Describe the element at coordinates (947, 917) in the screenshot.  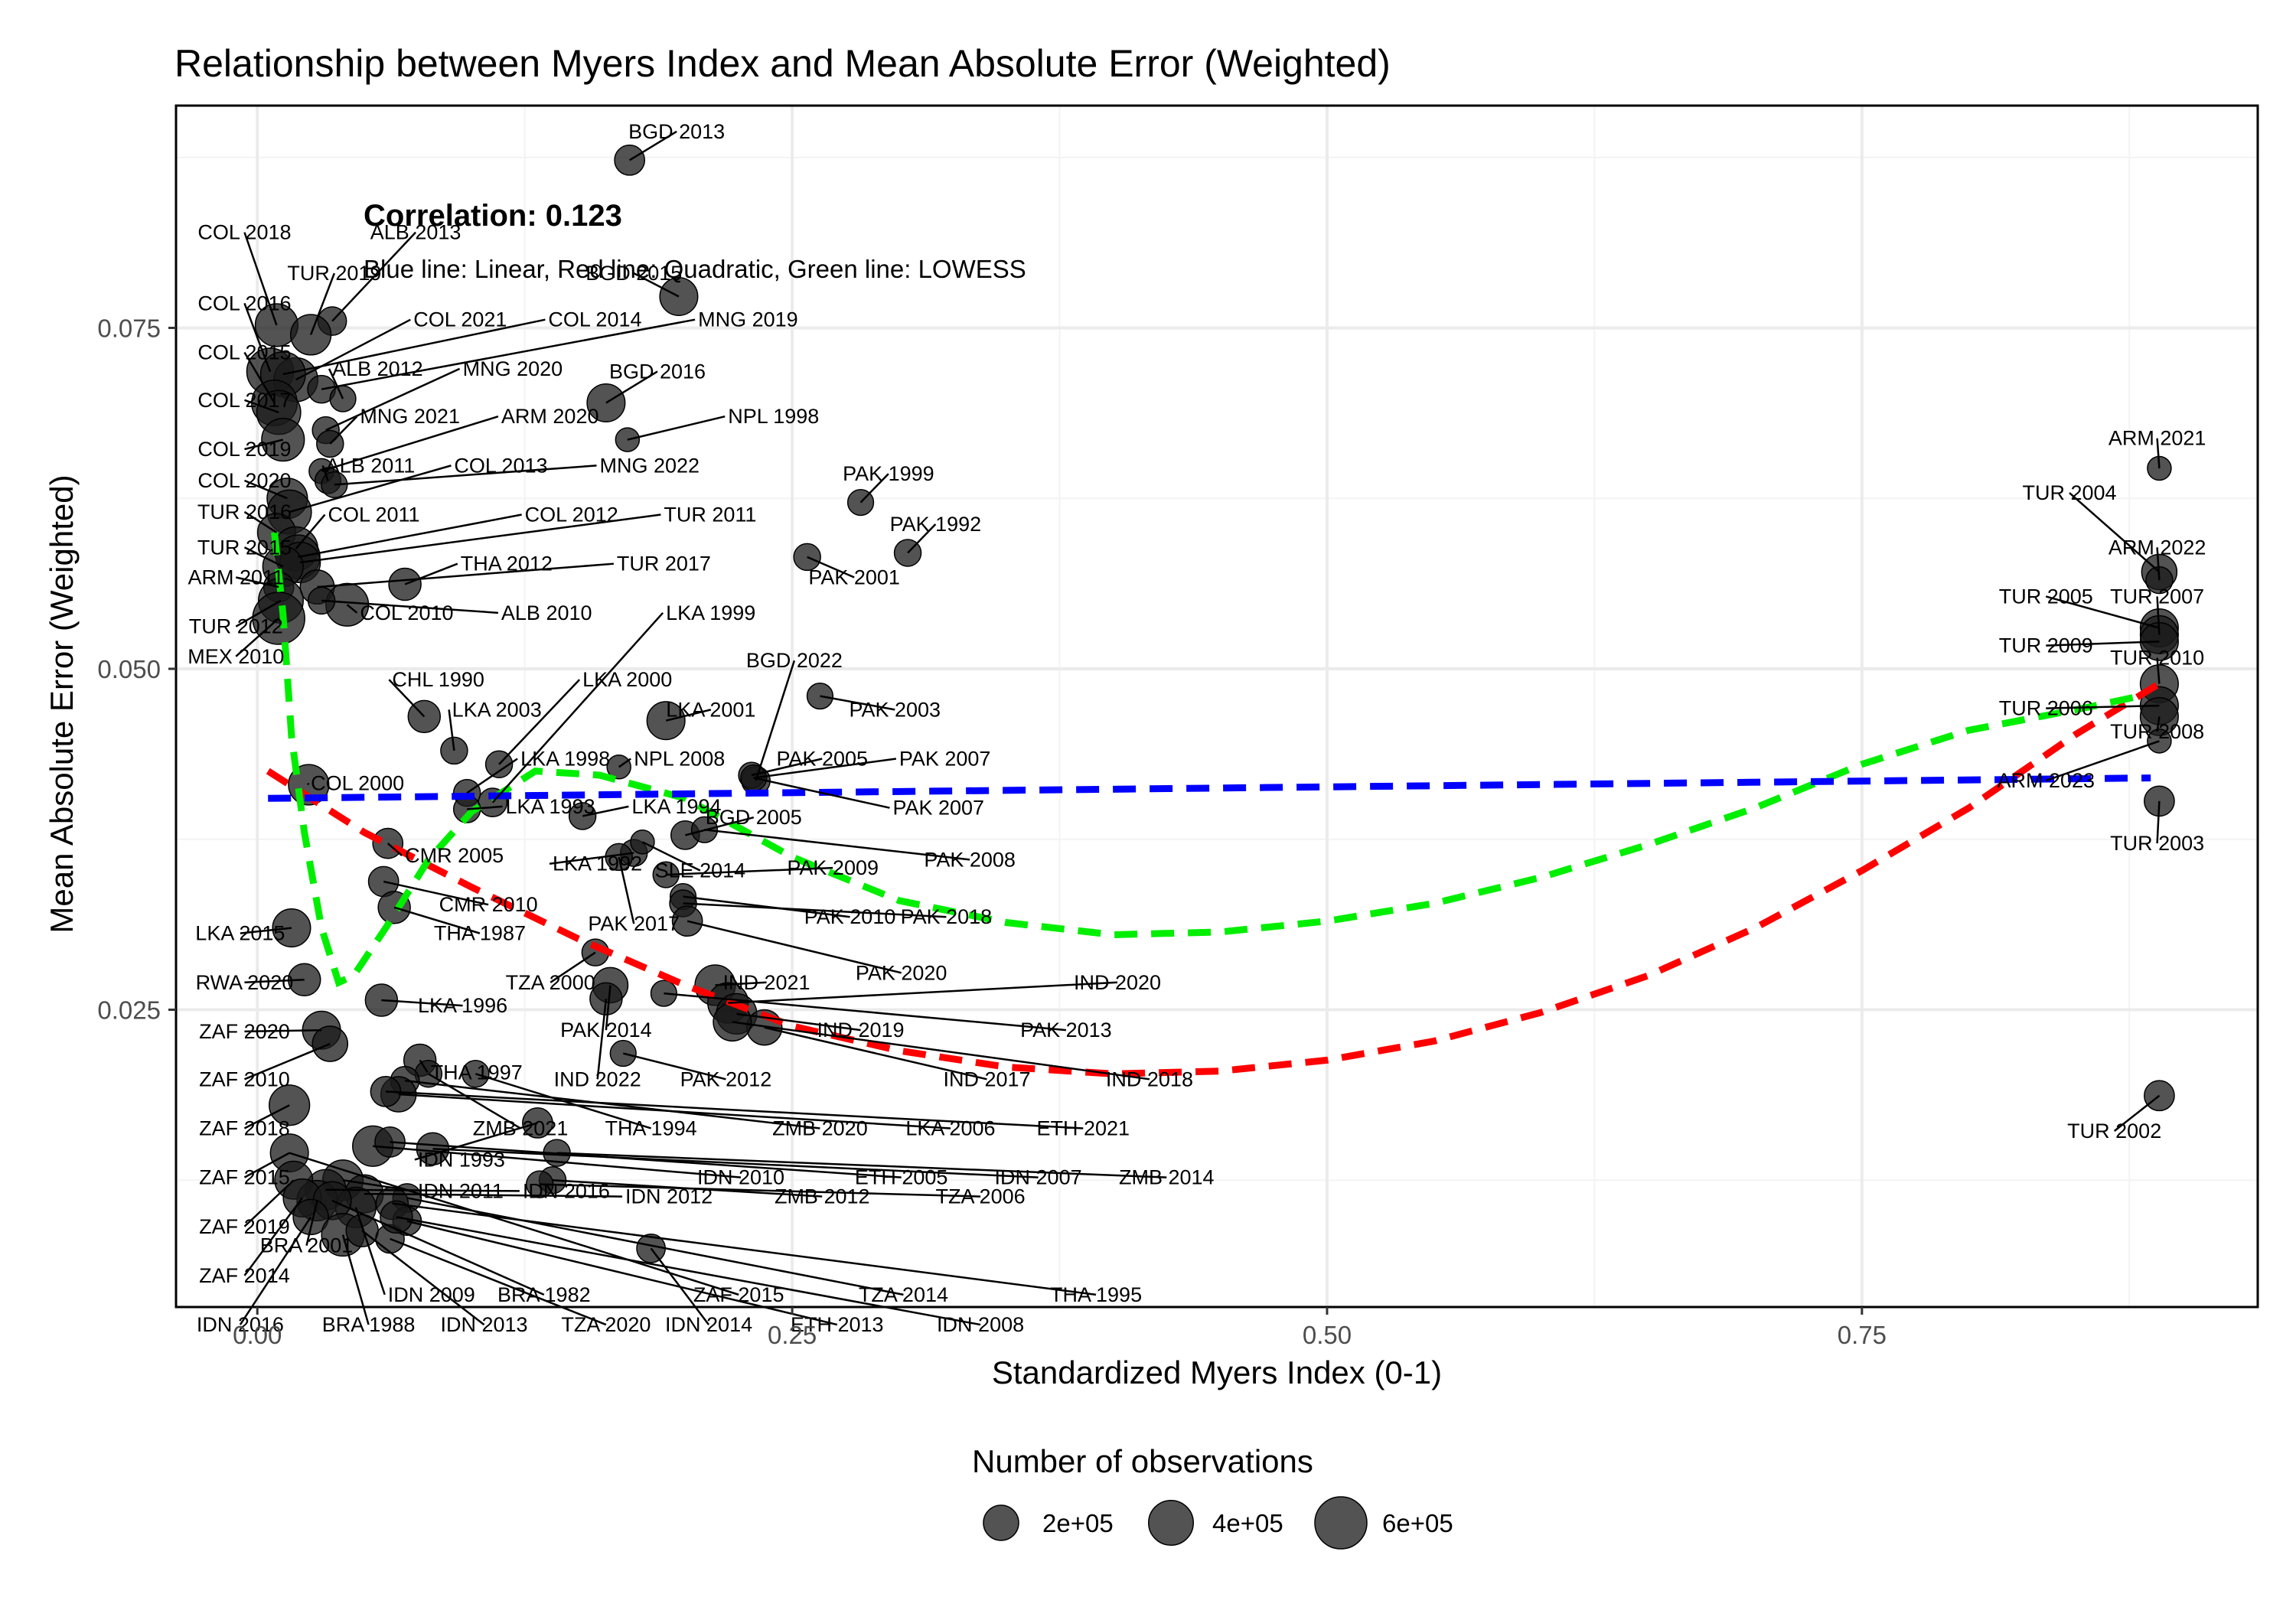
I see `point-label: PAK 2018` at that location.